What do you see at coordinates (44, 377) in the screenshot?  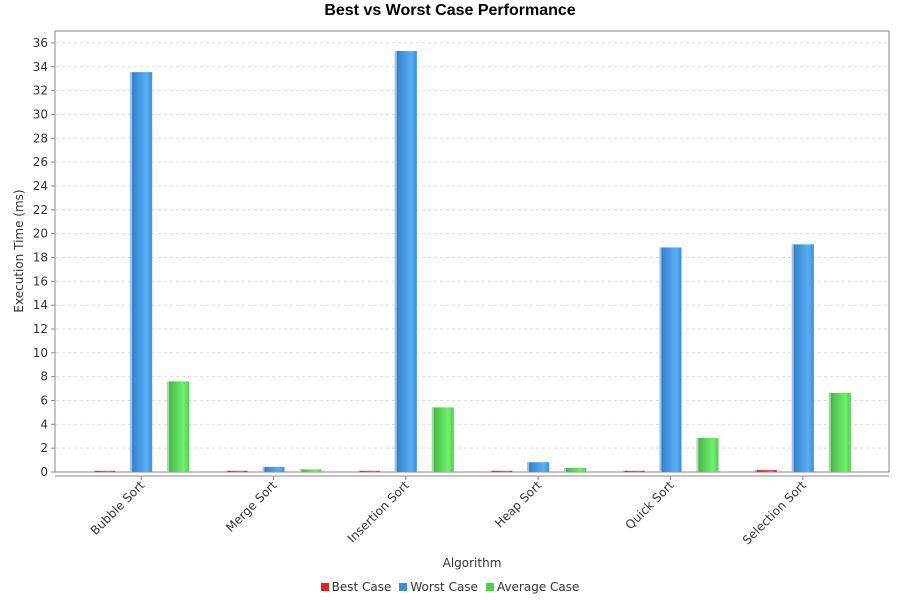 I see `y-tick-label: 8` at bounding box center [44, 377].